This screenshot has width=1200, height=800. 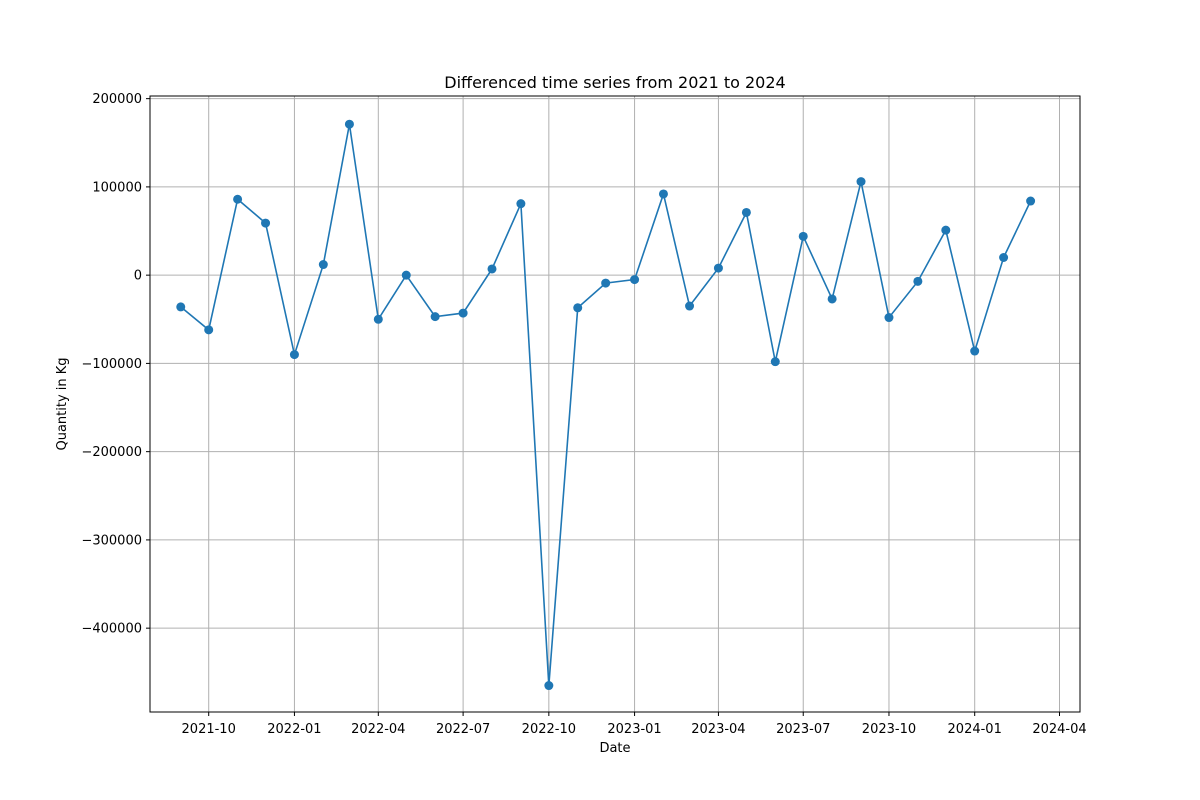 I want to click on x-tick-label: 2021-10, so click(x=209, y=729).